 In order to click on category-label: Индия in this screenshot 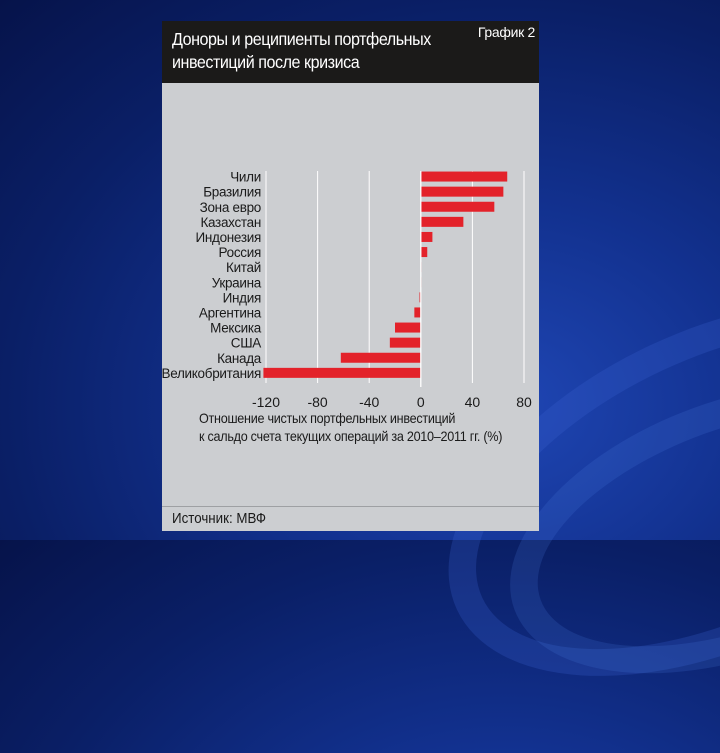, I will do `click(242, 297)`.